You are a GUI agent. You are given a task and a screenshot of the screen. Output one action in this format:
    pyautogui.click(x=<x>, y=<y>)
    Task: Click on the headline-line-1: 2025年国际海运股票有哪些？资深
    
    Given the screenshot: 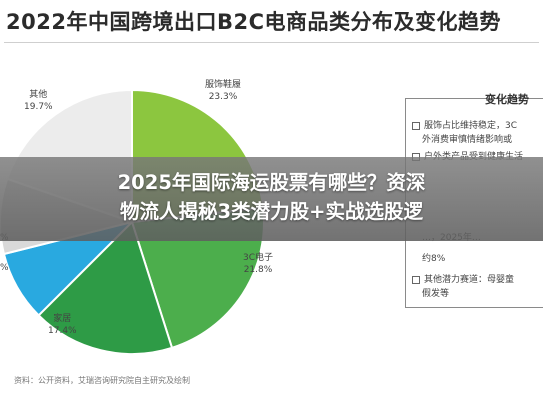 What is the action you would take?
    pyautogui.click(x=271, y=182)
    